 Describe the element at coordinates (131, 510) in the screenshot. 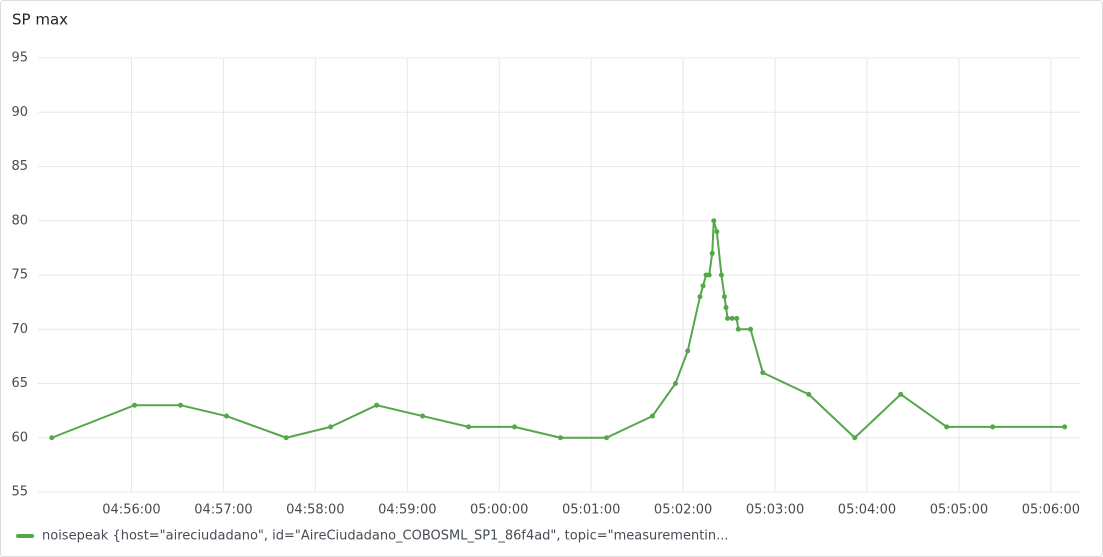

I see `x-tick-label: 04:56:00` at that location.